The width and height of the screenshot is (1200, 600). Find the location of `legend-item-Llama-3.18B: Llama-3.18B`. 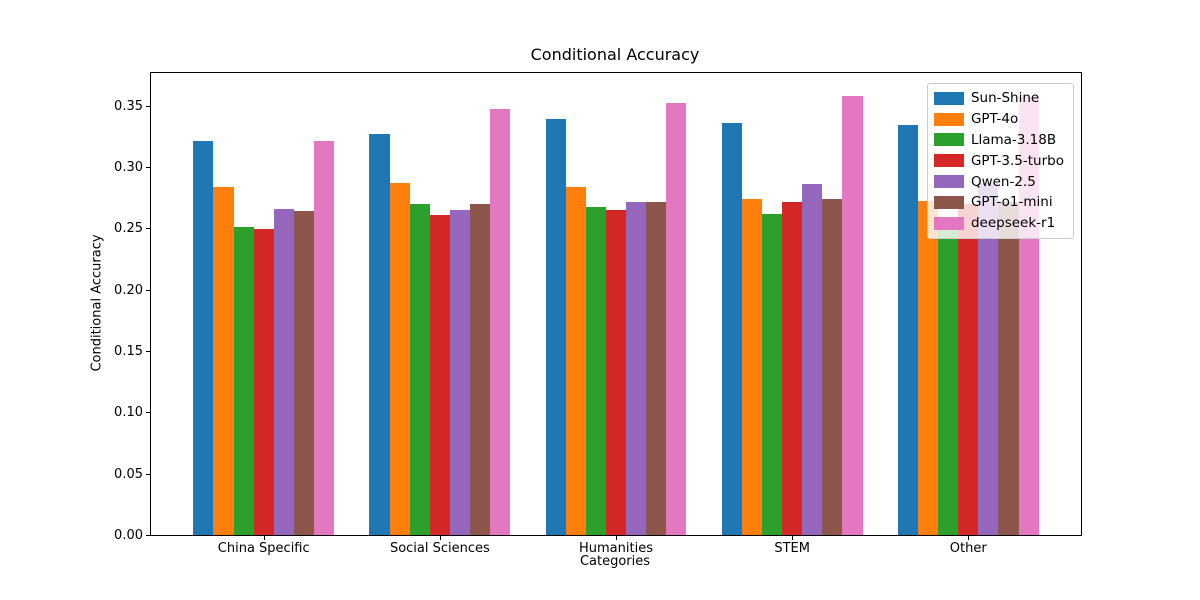

legend-item-Llama-3.18B: Llama-3.18B is located at coordinates (998, 140).